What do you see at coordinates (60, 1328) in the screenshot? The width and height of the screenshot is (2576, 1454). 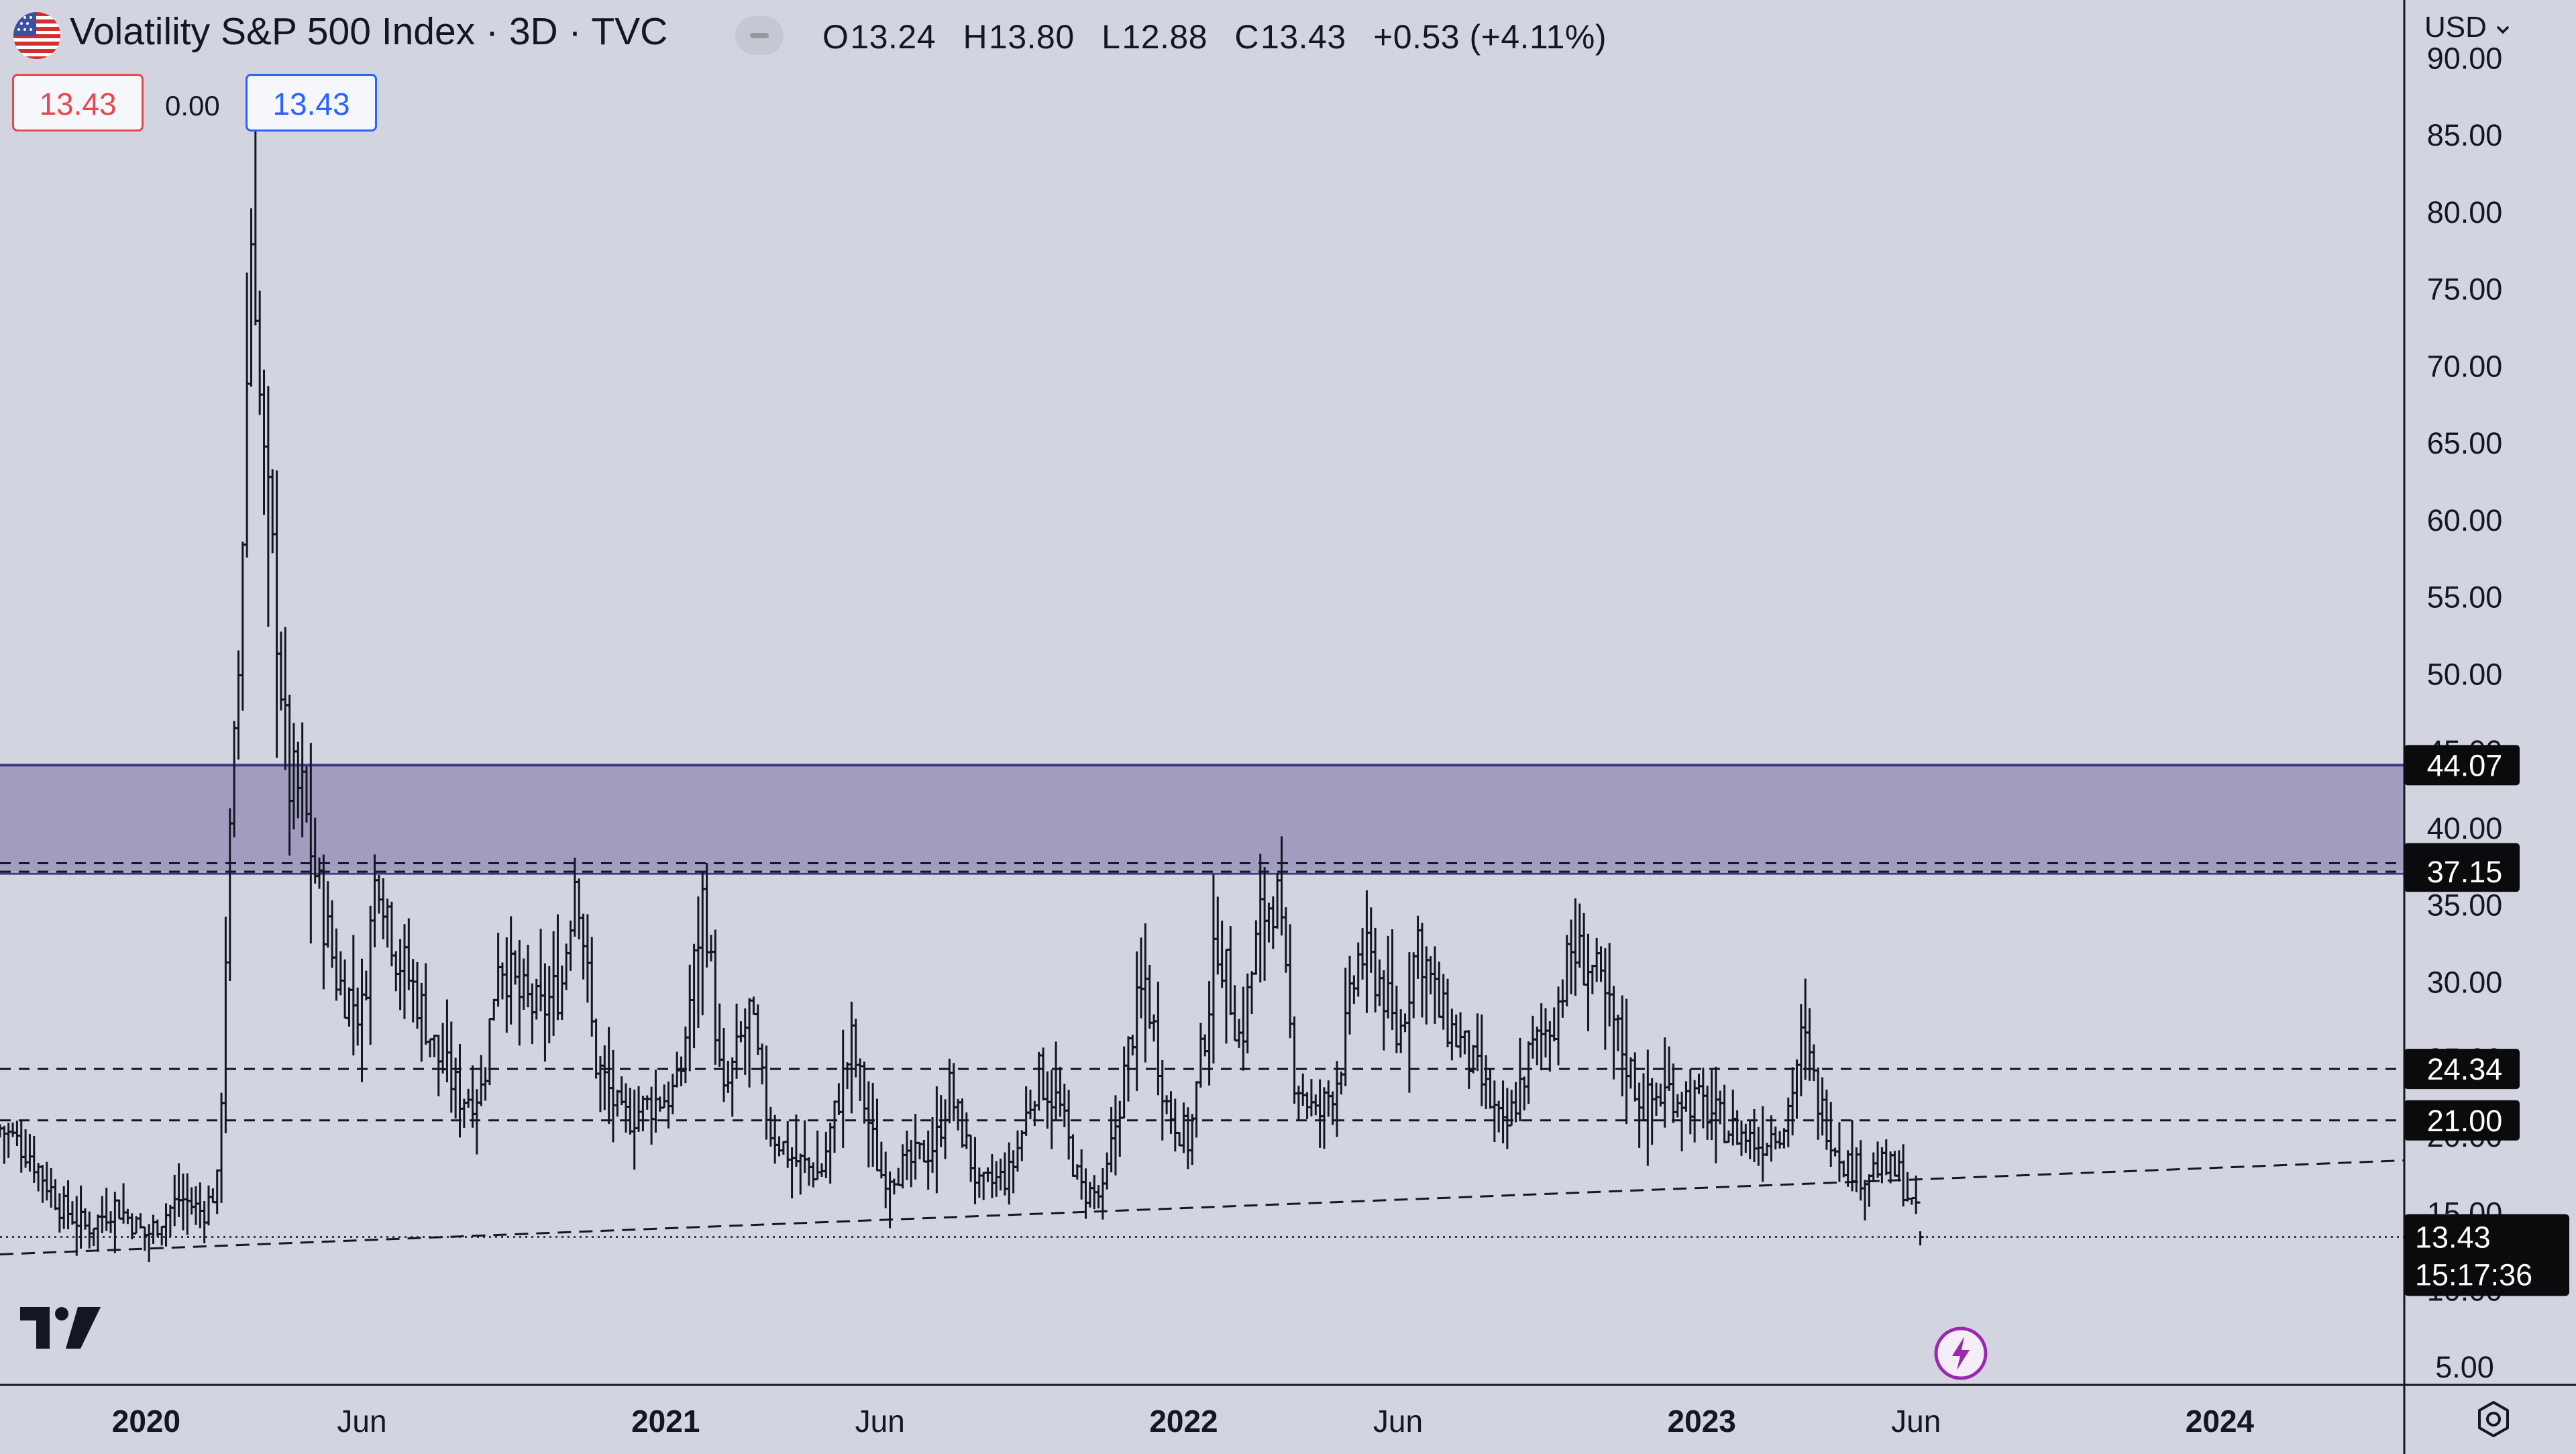 I see `tradingview-logo-icon` at bounding box center [60, 1328].